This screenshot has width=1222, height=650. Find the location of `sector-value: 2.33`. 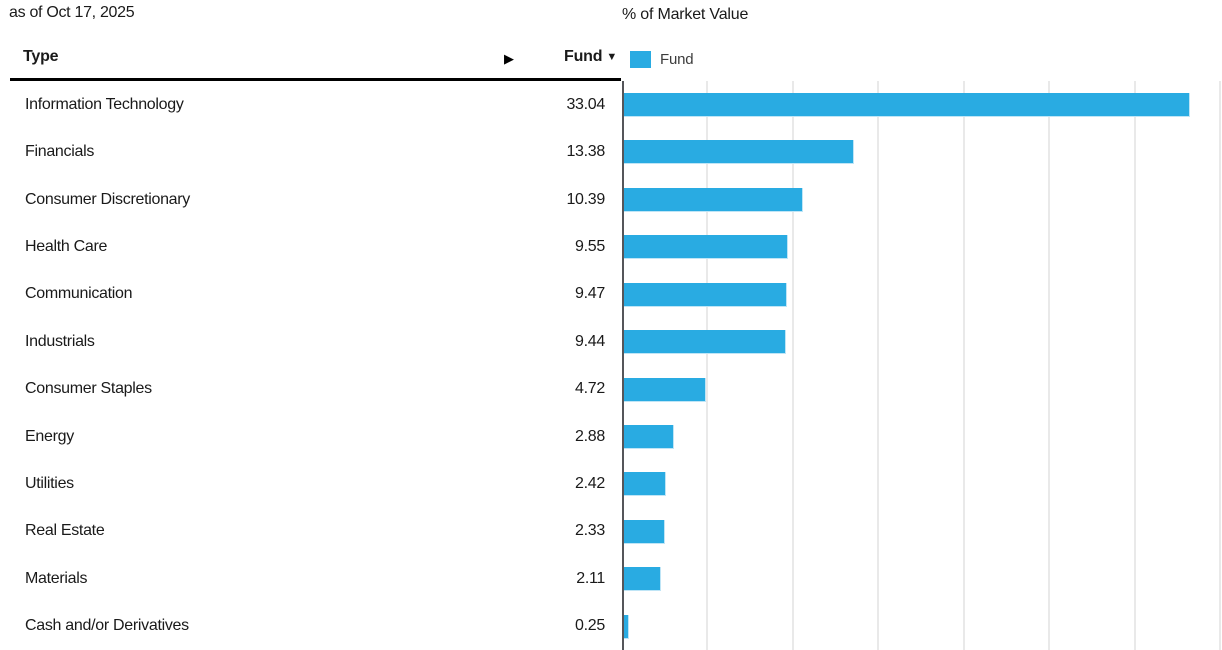

sector-value: 2.33 is located at coordinates (590, 531).